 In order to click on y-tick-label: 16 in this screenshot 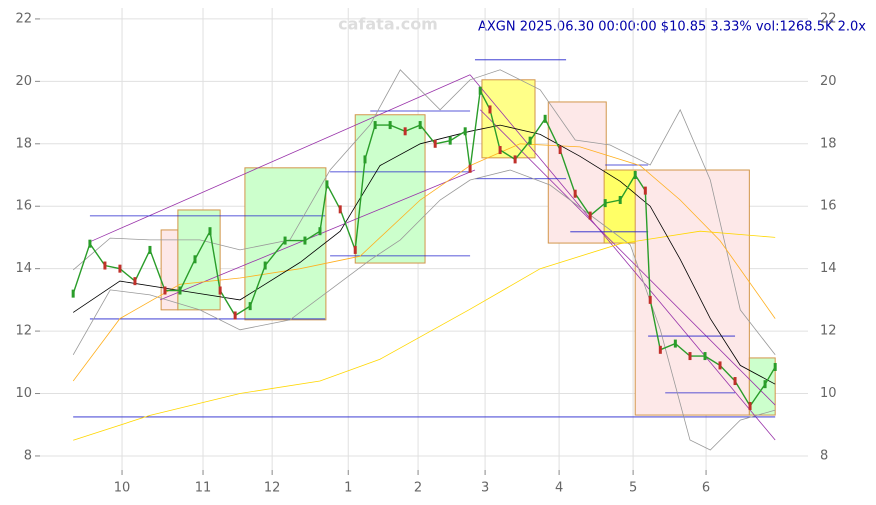, I will do `click(23, 206)`.